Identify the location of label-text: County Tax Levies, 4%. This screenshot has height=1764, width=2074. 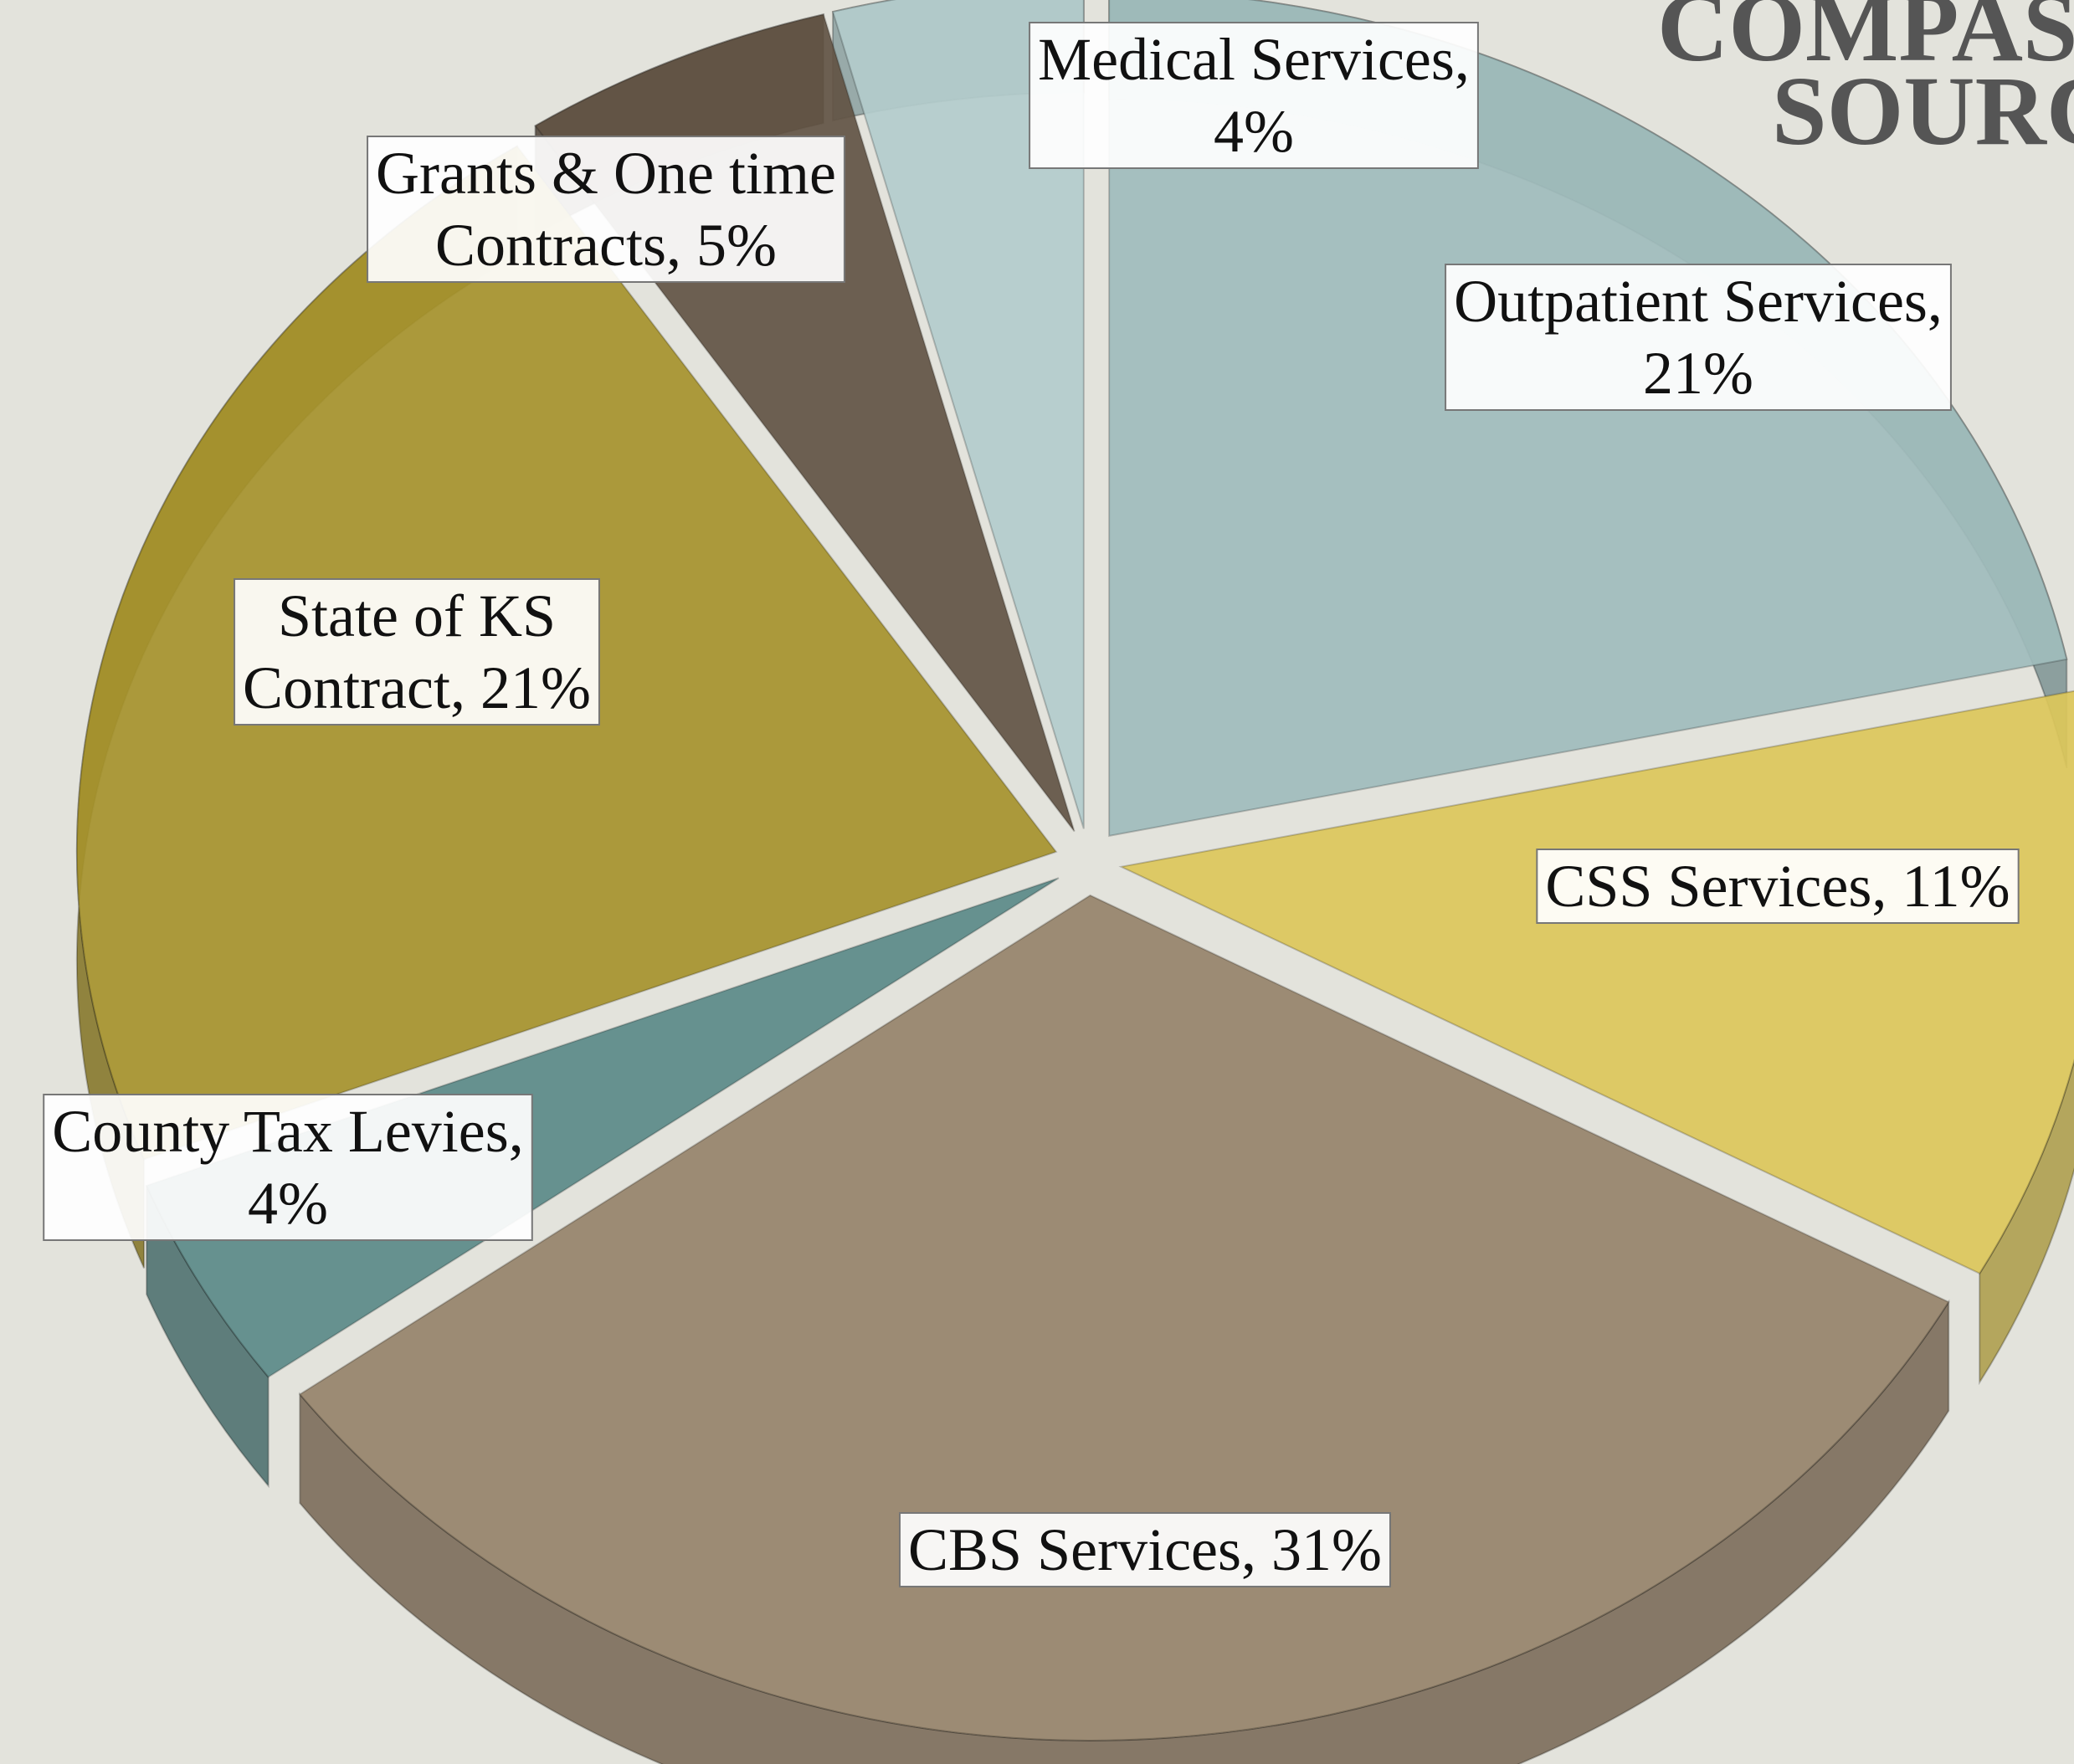
(288, 1167).